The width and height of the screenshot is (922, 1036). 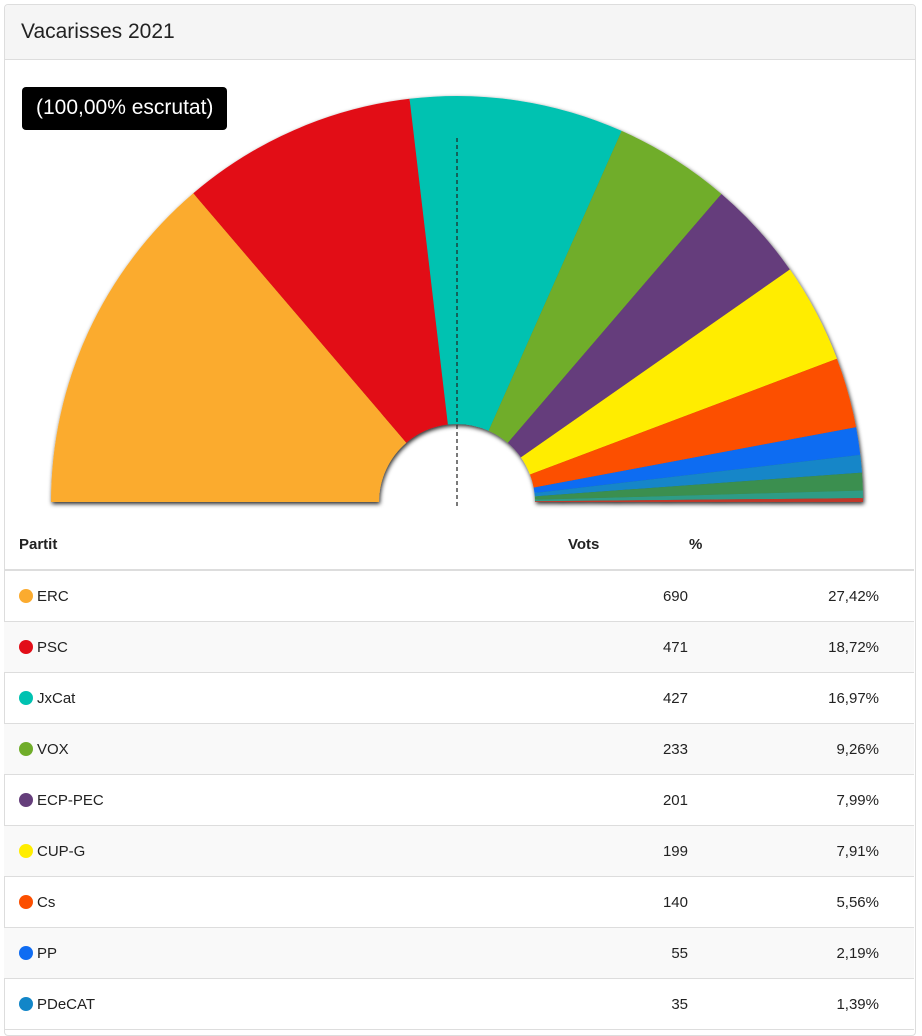 I want to click on chart-slice-vox, so click(x=605, y=286).